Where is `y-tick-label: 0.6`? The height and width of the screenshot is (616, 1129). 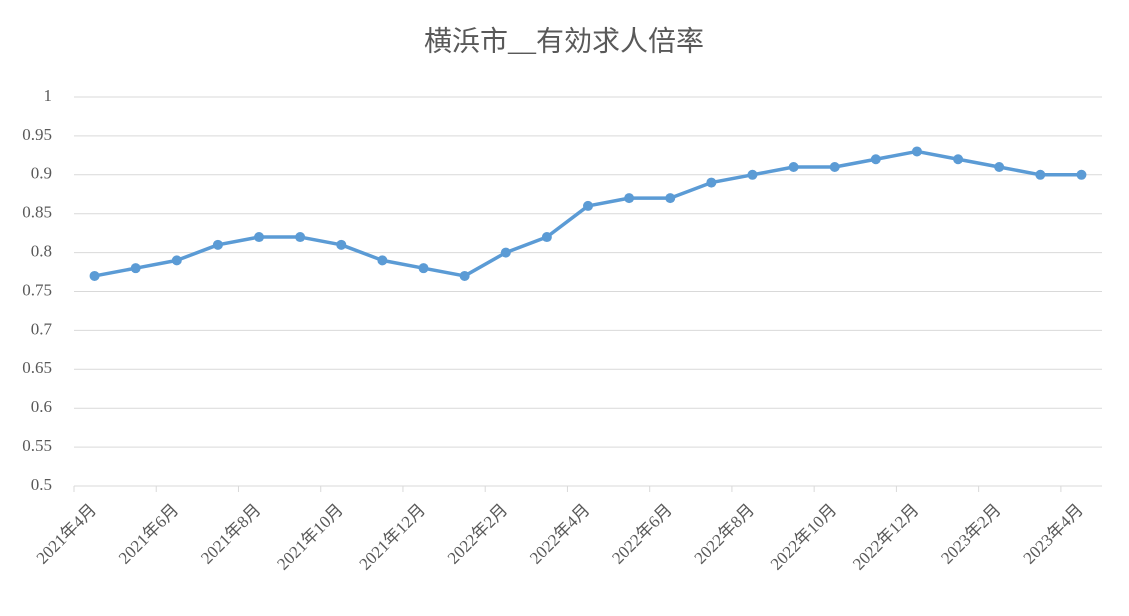
y-tick-label: 0.6 is located at coordinates (41, 406).